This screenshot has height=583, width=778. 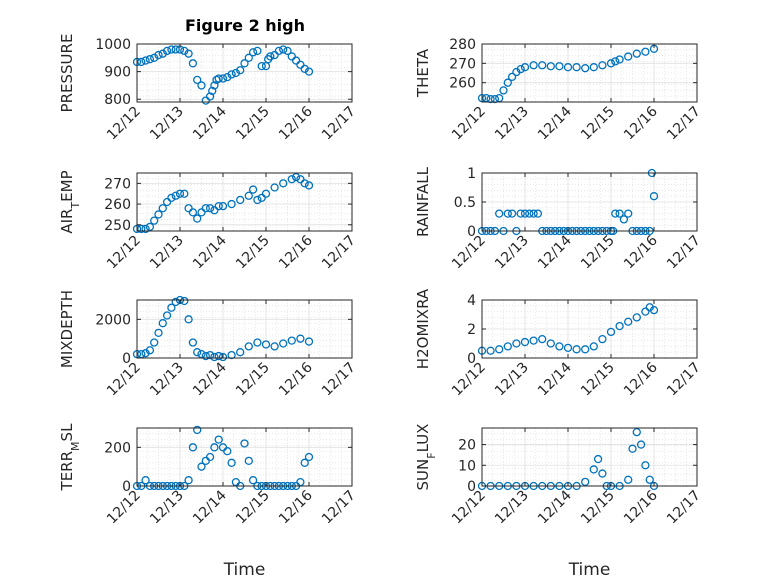 I want to click on y-tick-label: 1, so click(x=471, y=174).